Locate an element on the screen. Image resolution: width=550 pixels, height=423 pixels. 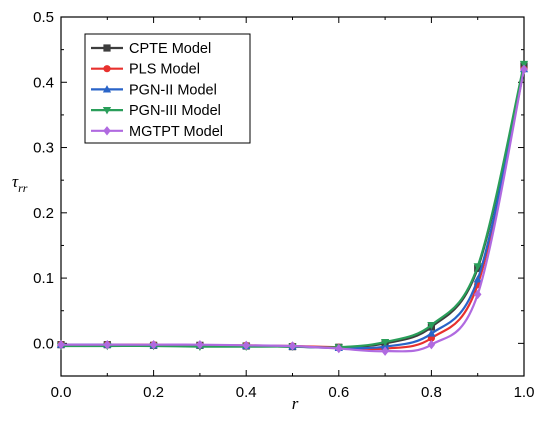
legend-item: PGN-II Model is located at coordinates (154, 90).